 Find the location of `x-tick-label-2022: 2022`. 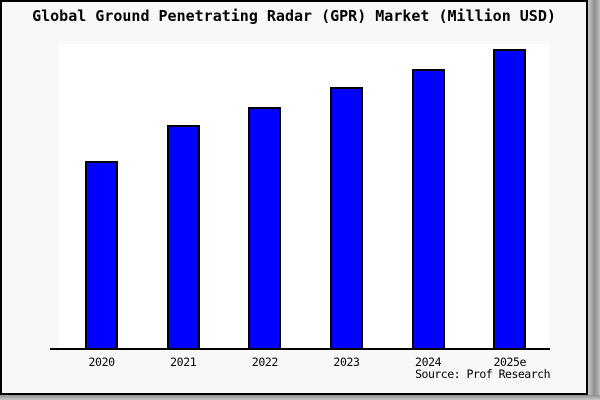

x-tick-label-2022: 2022 is located at coordinates (265, 362).